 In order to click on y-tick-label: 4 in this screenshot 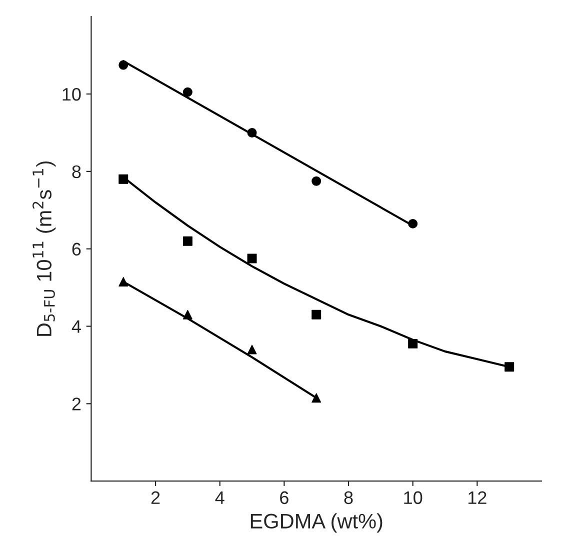, I will do `click(76, 326)`.